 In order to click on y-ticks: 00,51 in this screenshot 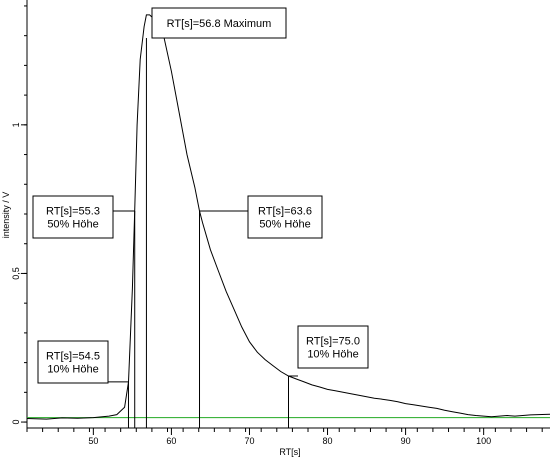, I will do `click(19, 215)`.